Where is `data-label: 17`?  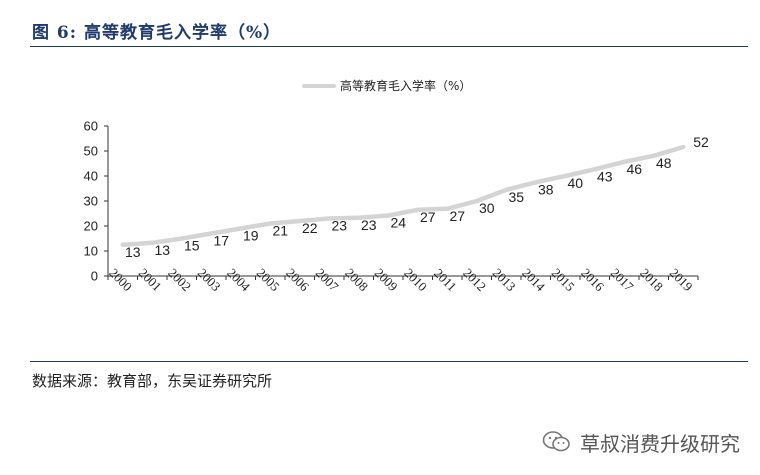 data-label: 17 is located at coordinates (221, 241).